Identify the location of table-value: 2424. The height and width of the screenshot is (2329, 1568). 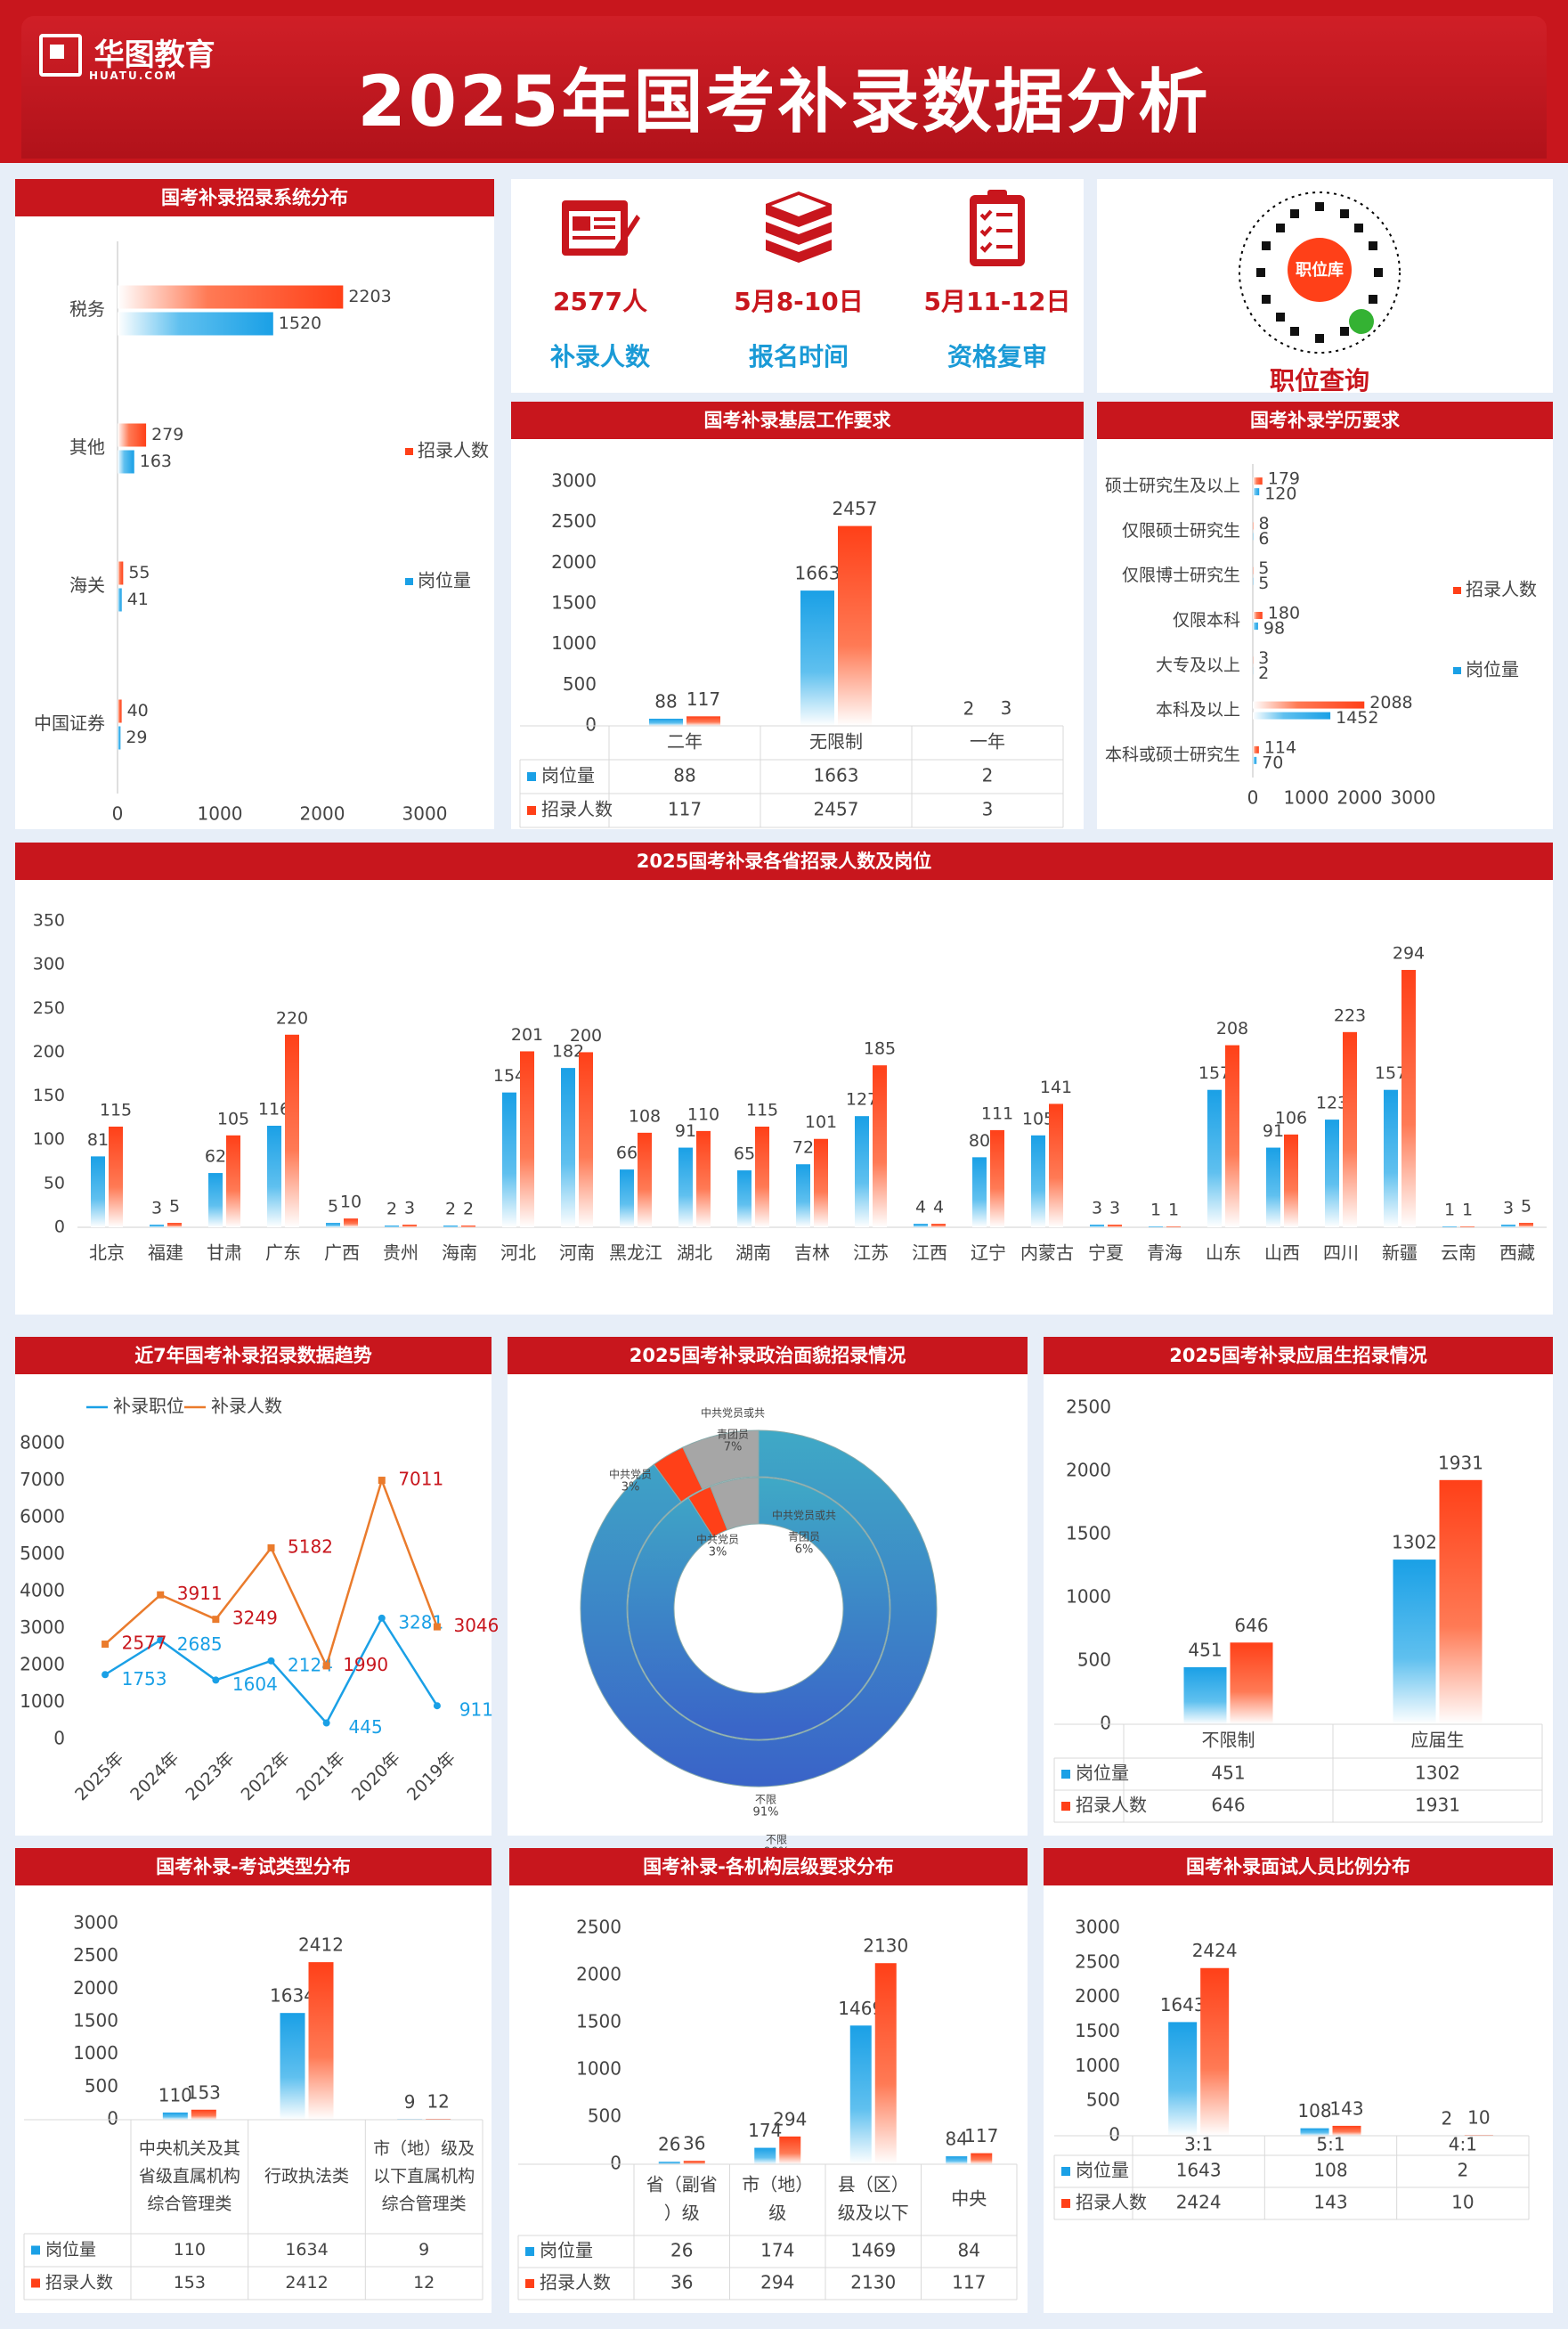
(1199, 2202).